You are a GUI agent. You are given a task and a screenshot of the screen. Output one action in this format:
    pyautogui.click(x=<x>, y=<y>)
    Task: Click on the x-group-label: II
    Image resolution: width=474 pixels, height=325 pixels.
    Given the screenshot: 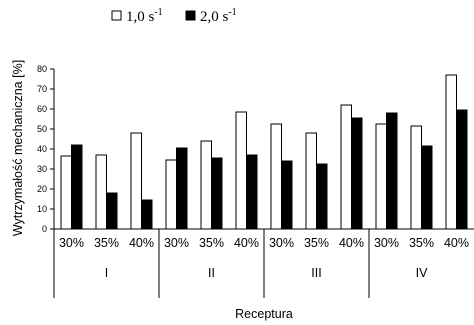 What is the action you would take?
    pyautogui.click(x=211, y=273)
    